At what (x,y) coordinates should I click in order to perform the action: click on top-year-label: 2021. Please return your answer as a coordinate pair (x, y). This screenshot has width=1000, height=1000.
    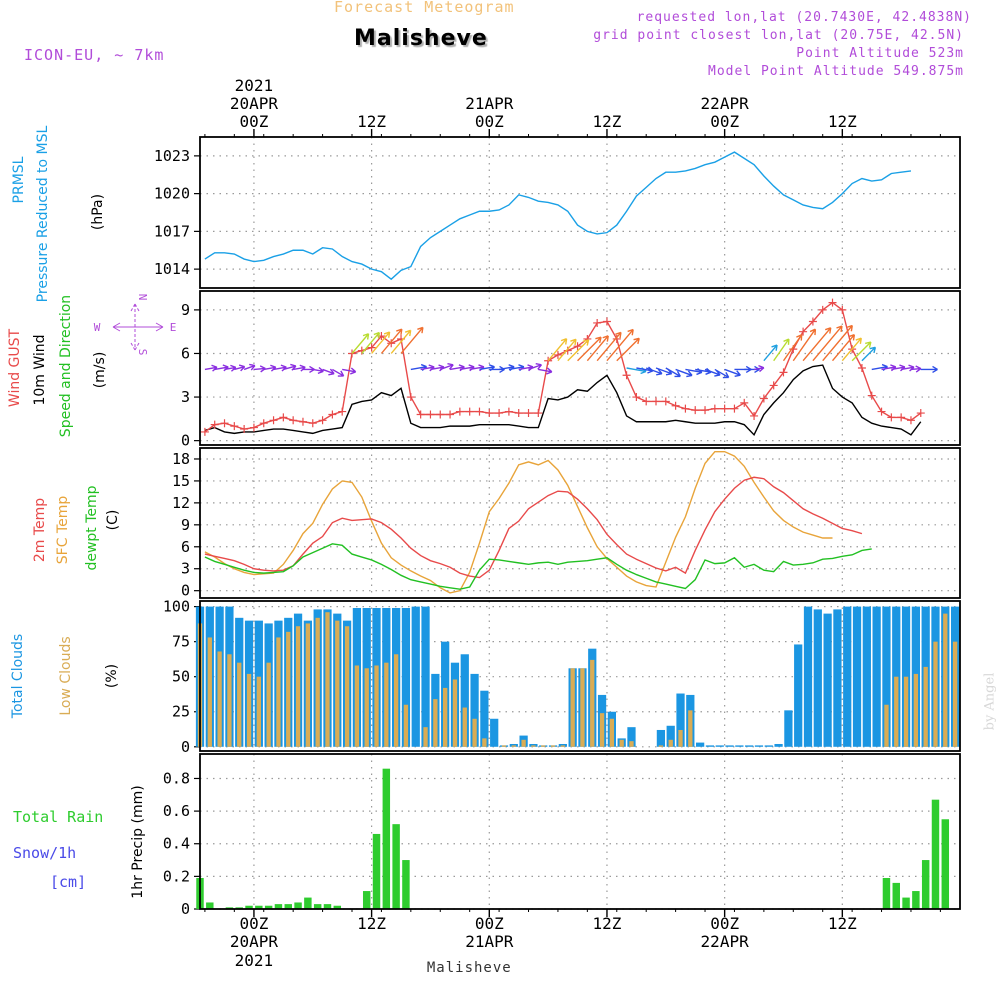
    Looking at the image, I should click on (254, 85).